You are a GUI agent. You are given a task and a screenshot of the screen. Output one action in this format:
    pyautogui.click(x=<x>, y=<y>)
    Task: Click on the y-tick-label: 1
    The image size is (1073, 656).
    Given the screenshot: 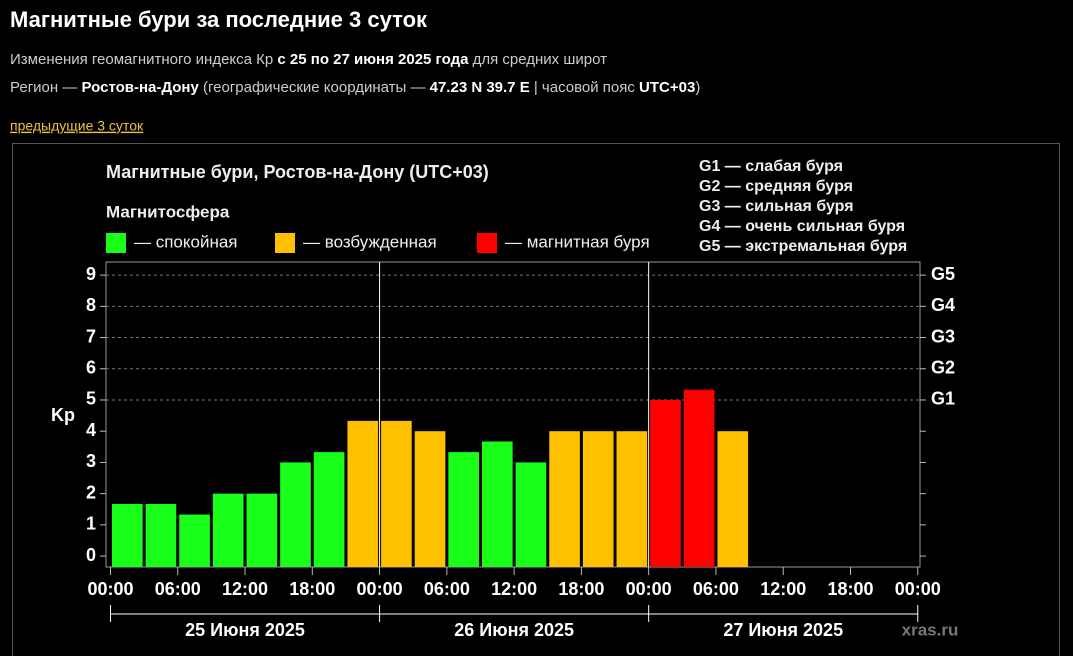 What is the action you would take?
    pyautogui.click(x=91, y=524)
    